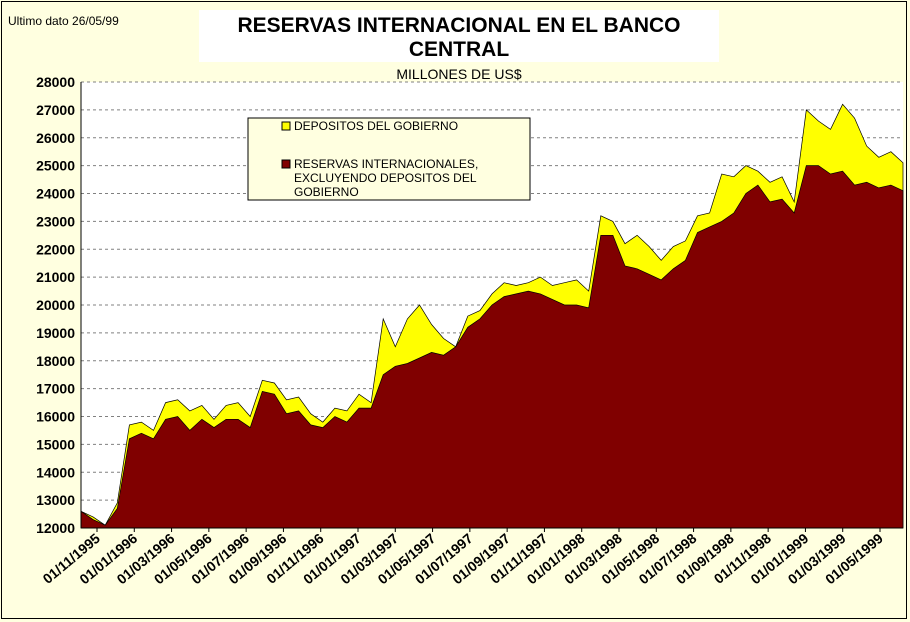  What do you see at coordinates (286, 164) in the screenshot?
I see `legend-swatch-reservas` at bounding box center [286, 164].